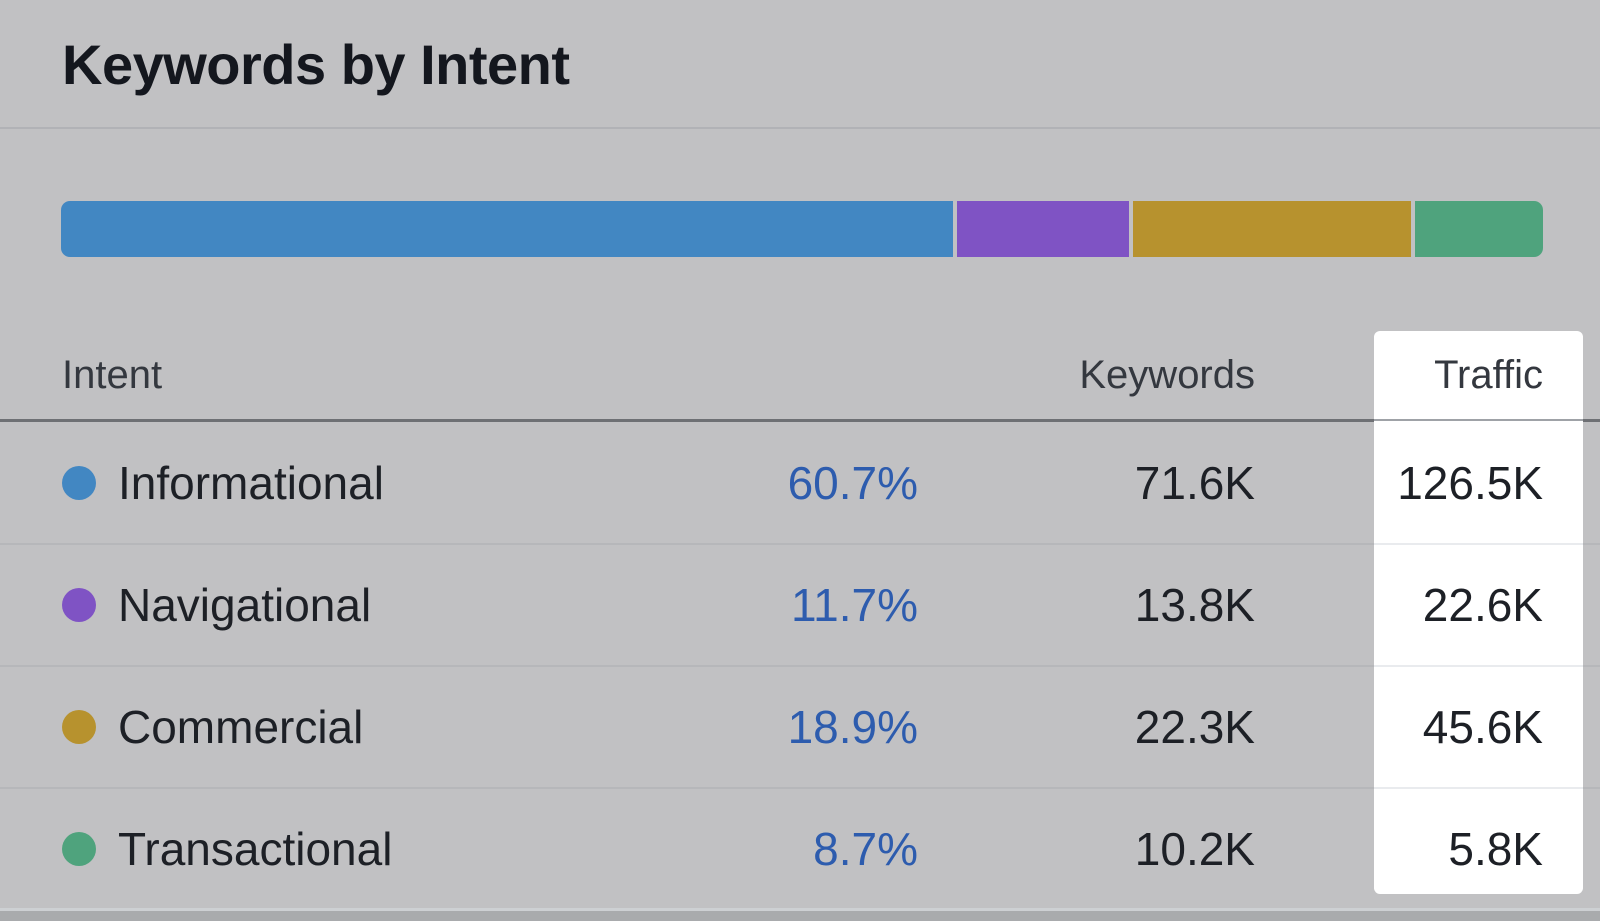 This screenshot has width=1600, height=921. Describe the element at coordinates (800, 849) in the screenshot. I see `table-row-transactional: Transactional 8.7% 10.2K 5.8K` at that location.